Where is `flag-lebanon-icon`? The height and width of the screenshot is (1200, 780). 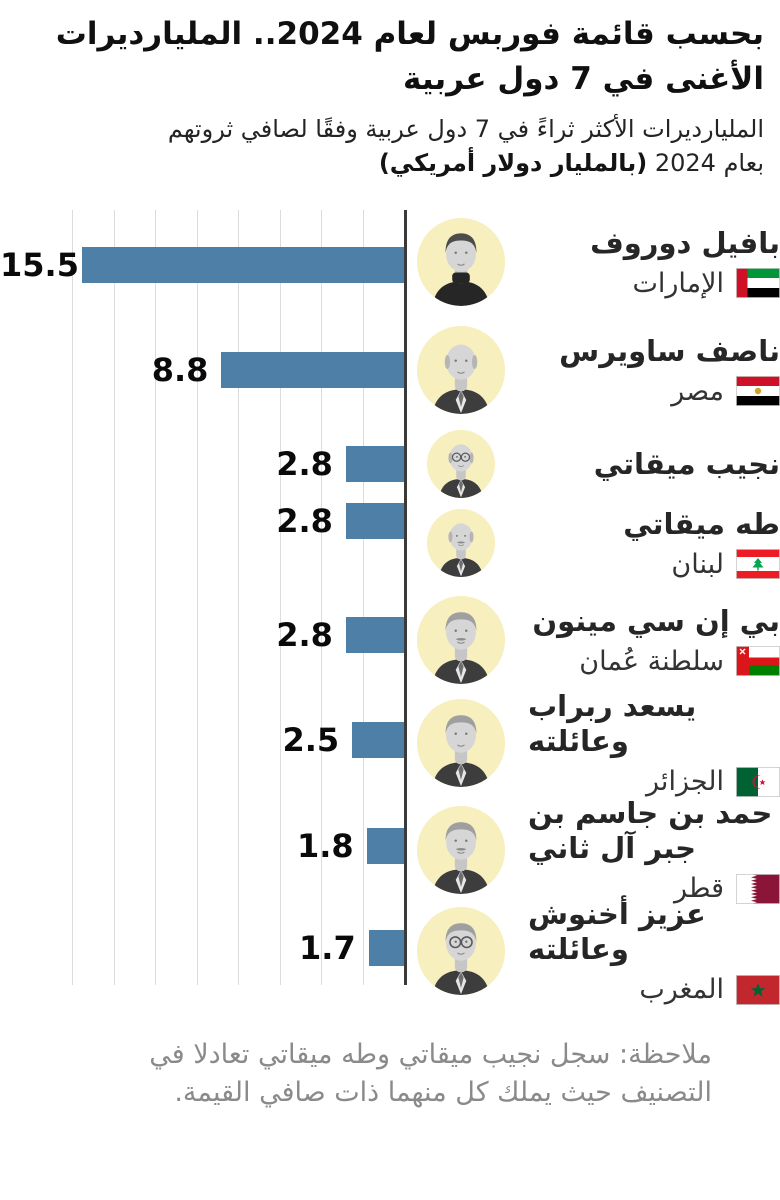 flag-lebanon-icon is located at coordinates (758, 564).